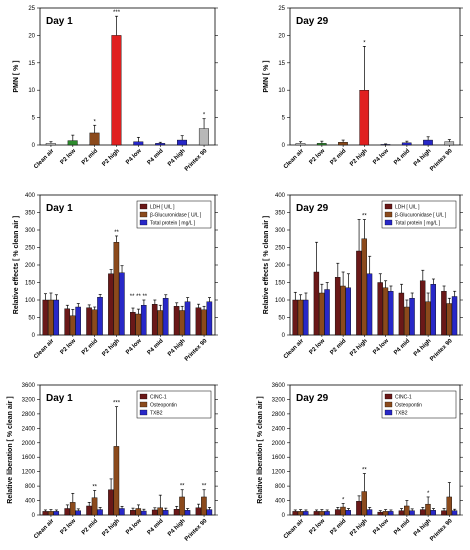 This screenshot has height=550, width=470. I want to click on bar-c8, so click(449, 143).